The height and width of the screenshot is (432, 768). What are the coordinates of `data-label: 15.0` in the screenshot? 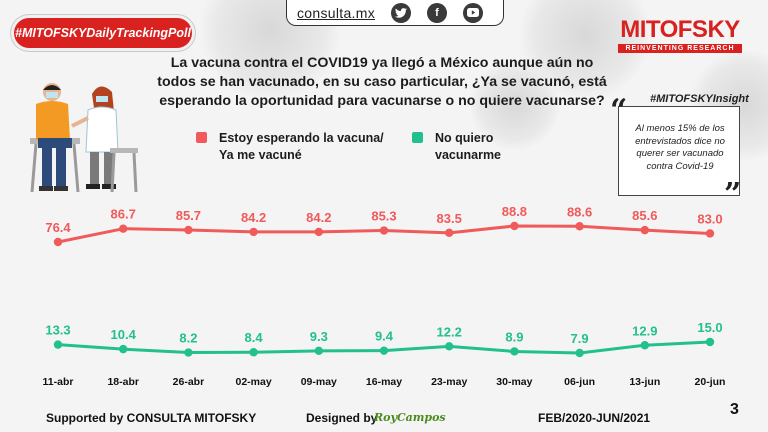 It's located at (709, 327).